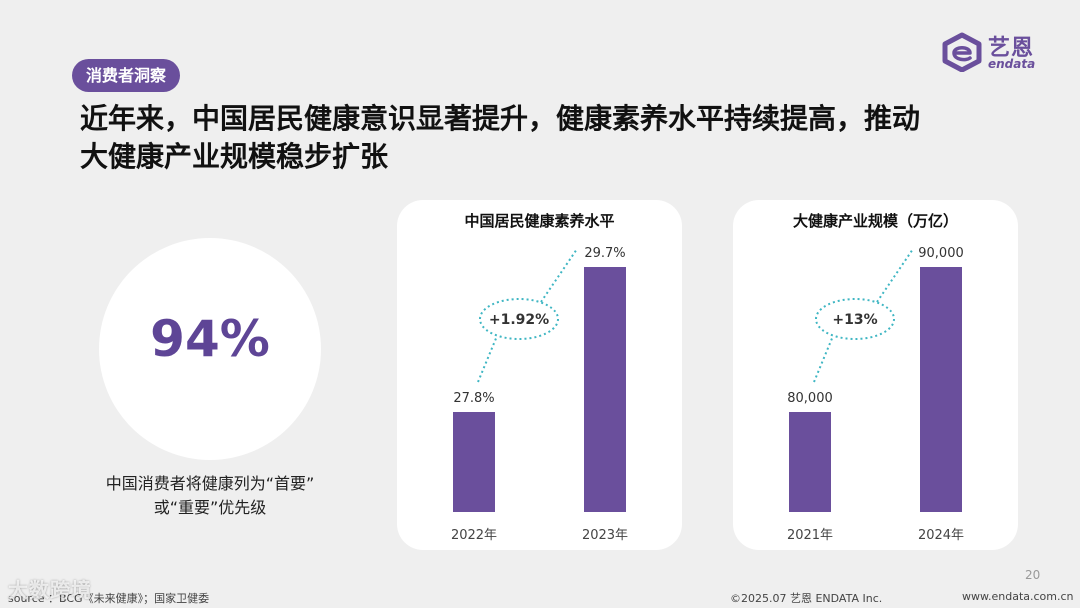 The width and height of the screenshot is (1080, 608). What do you see at coordinates (875, 221) in the screenshot?
I see `chart-title: 大健康产业规模（万亿）` at bounding box center [875, 221].